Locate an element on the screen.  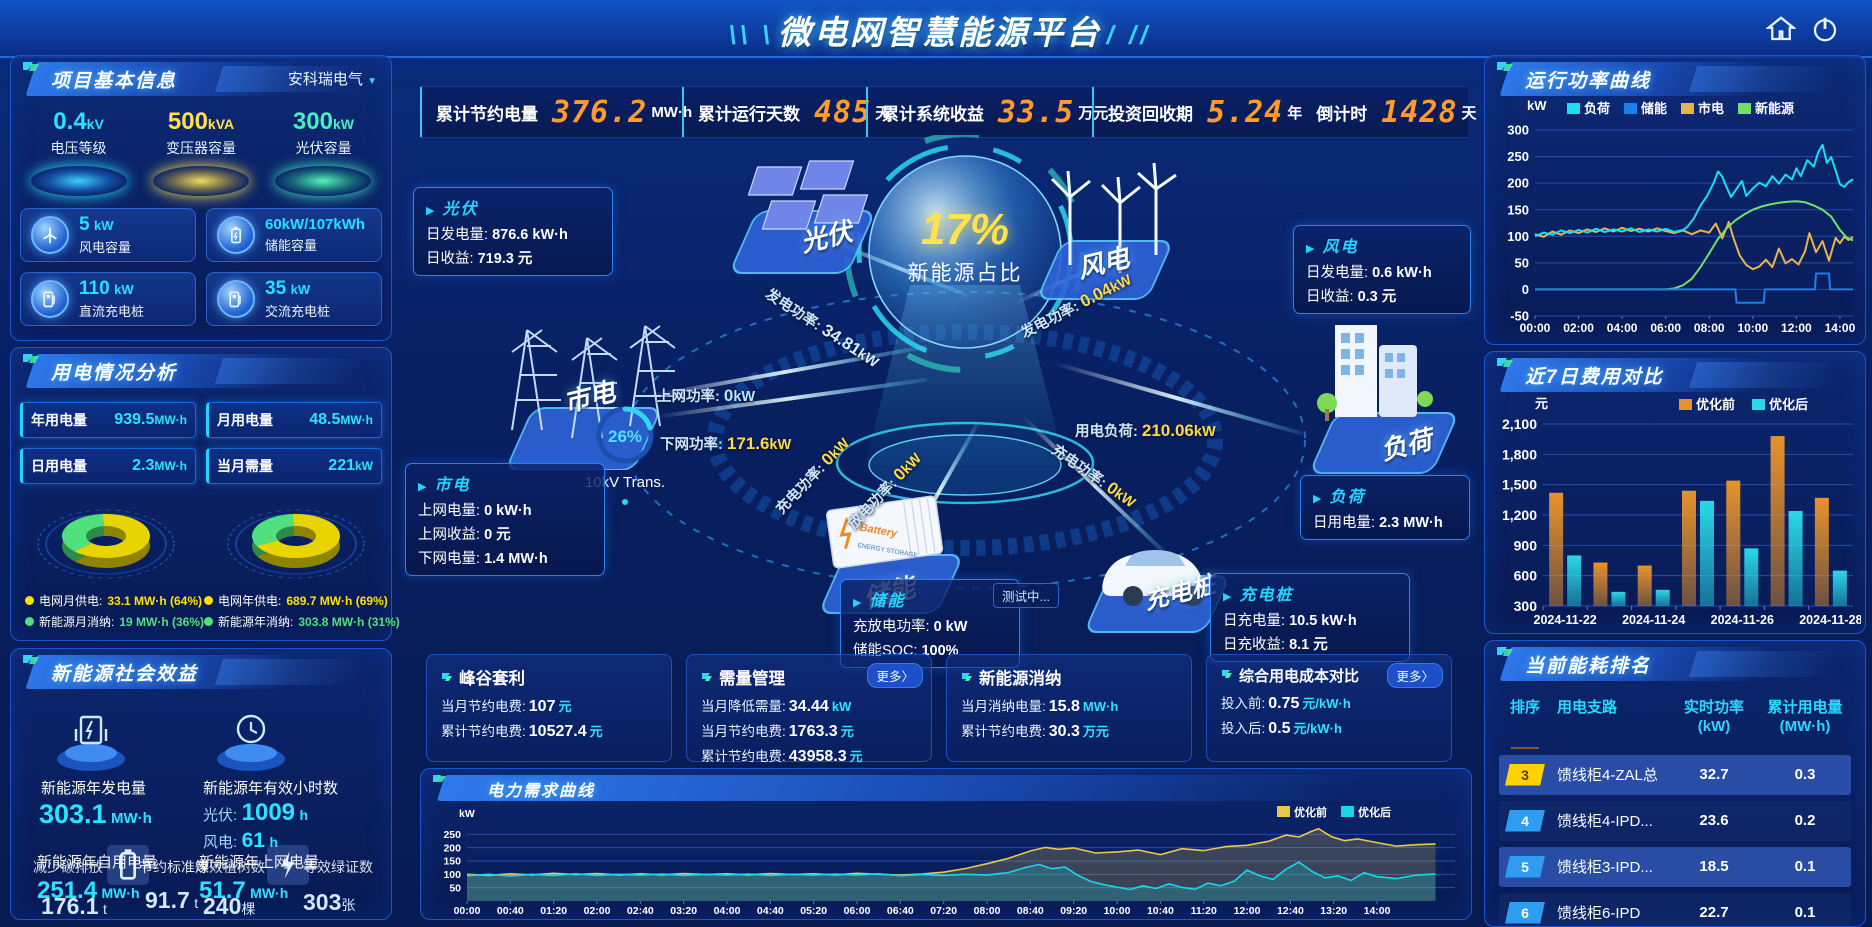
svg-text: 02:00 is located at coordinates (1578, 328).